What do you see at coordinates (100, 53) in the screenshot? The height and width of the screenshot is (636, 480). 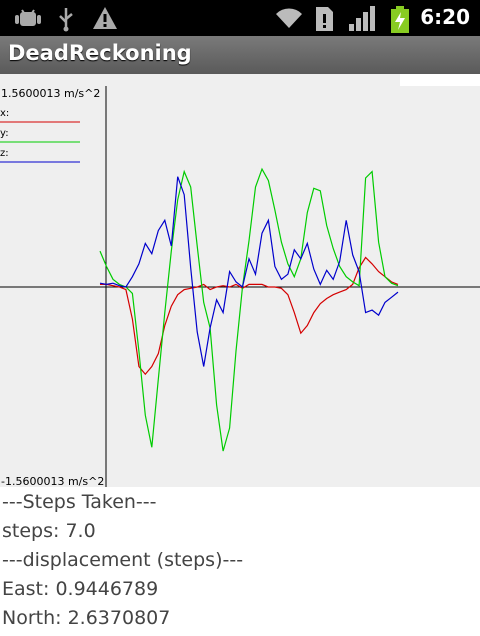 I see `app-title: DeadReckoning` at bounding box center [100, 53].